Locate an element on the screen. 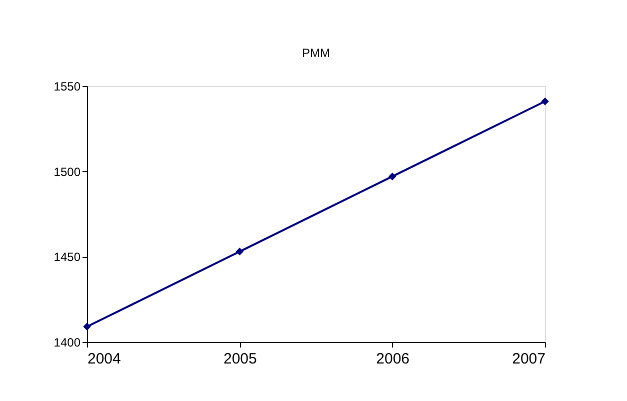 The width and height of the screenshot is (627, 401). y-tick-label: 1550 is located at coordinates (67, 87).